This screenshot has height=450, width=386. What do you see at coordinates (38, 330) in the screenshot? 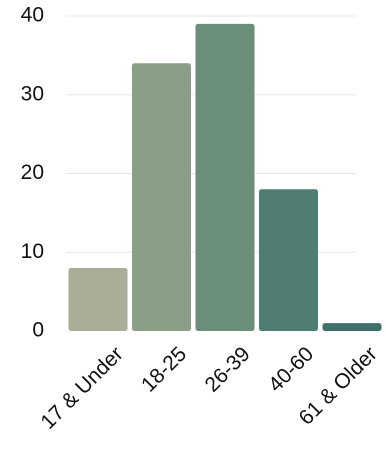
I see `y-tick-label: 0` at bounding box center [38, 330].